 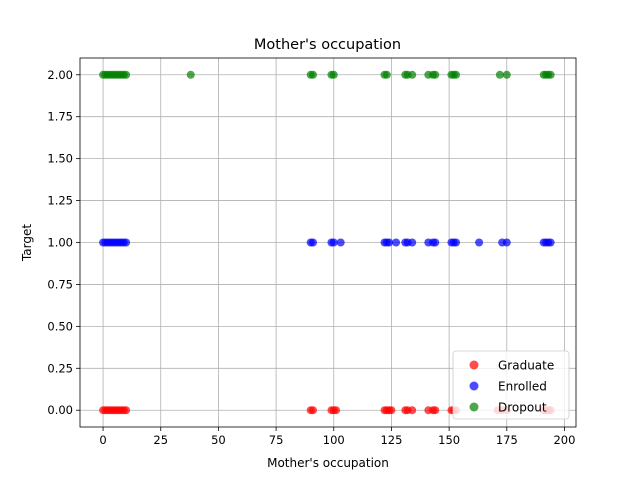 What do you see at coordinates (60, 243) in the screenshot?
I see `y-tick-label: 1.00` at bounding box center [60, 243].